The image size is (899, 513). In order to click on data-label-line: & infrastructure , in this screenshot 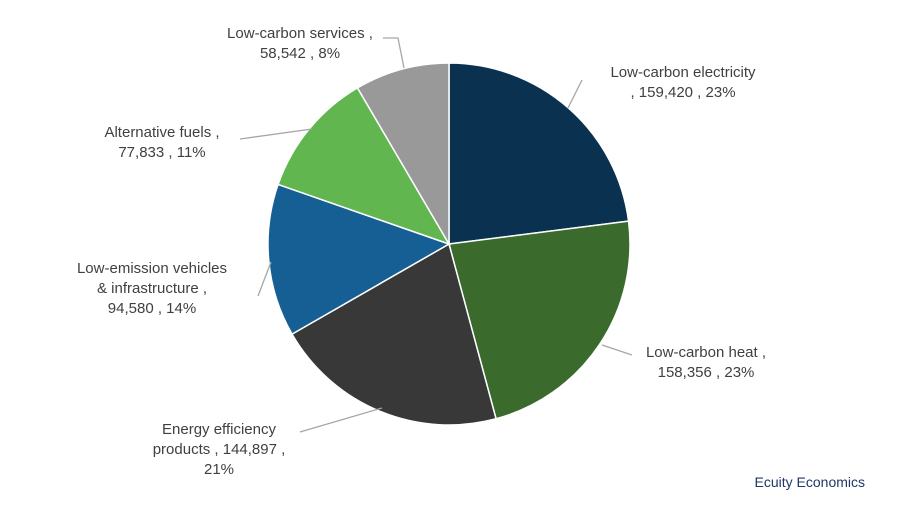, I will do `click(152, 288)`.